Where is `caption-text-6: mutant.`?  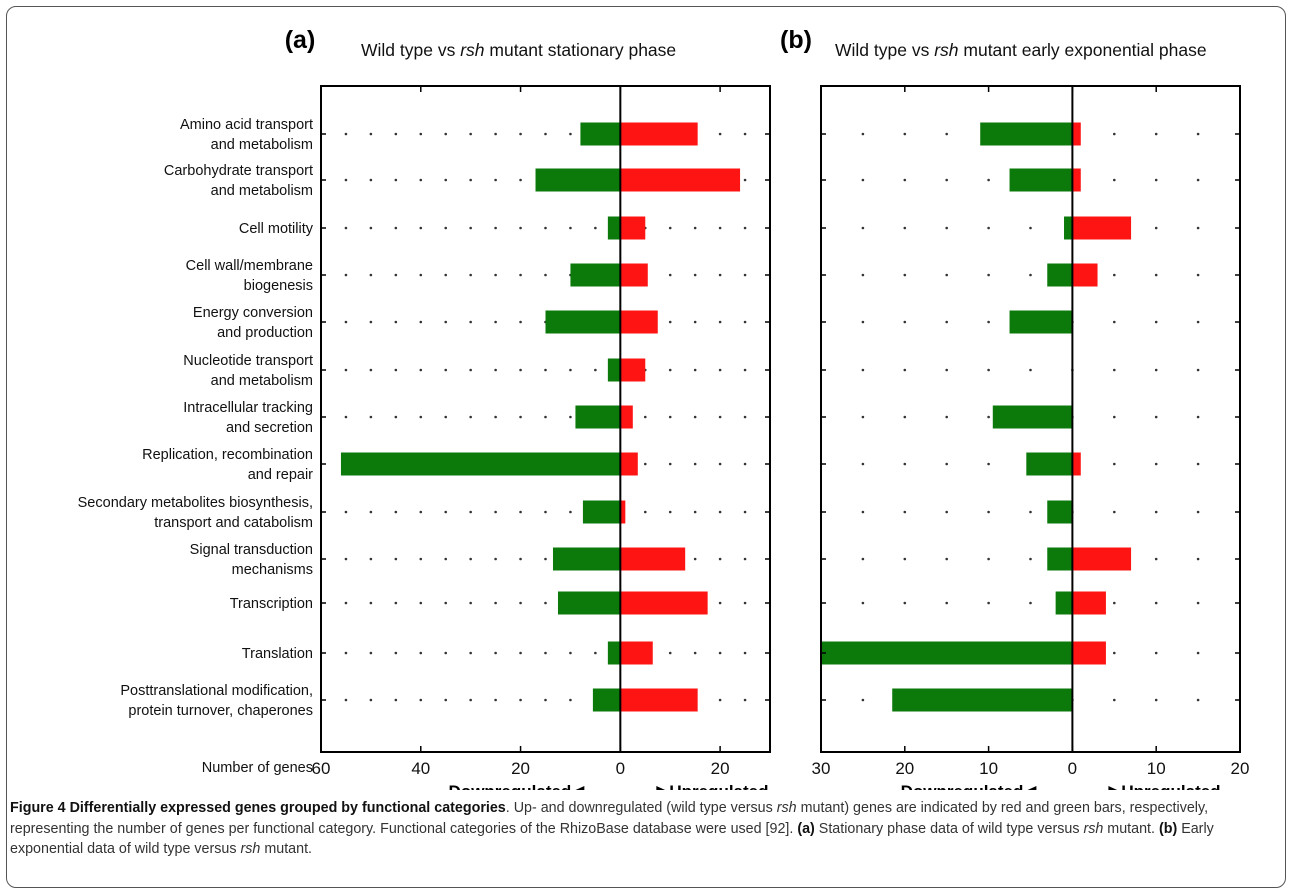
caption-text-6: mutant. is located at coordinates (286, 849).